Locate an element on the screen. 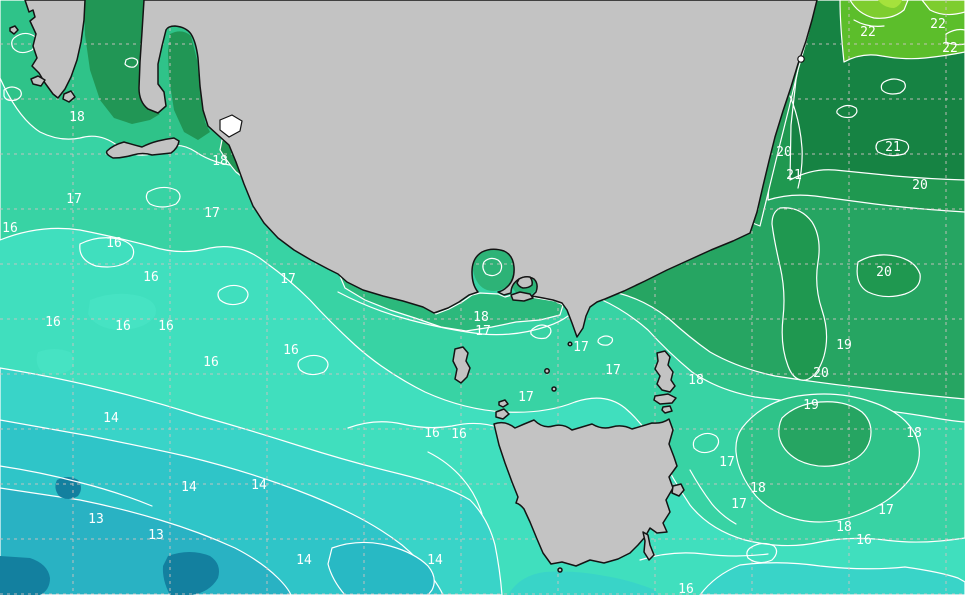  cool-pocket-south-of-king-island is located at coordinates (381, 568).